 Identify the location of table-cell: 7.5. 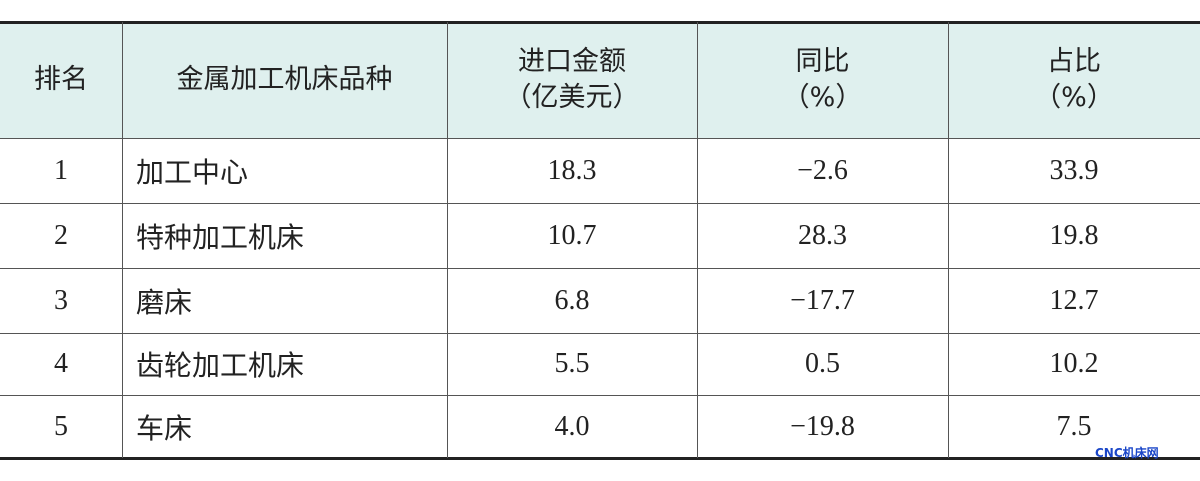
(1074, 426).